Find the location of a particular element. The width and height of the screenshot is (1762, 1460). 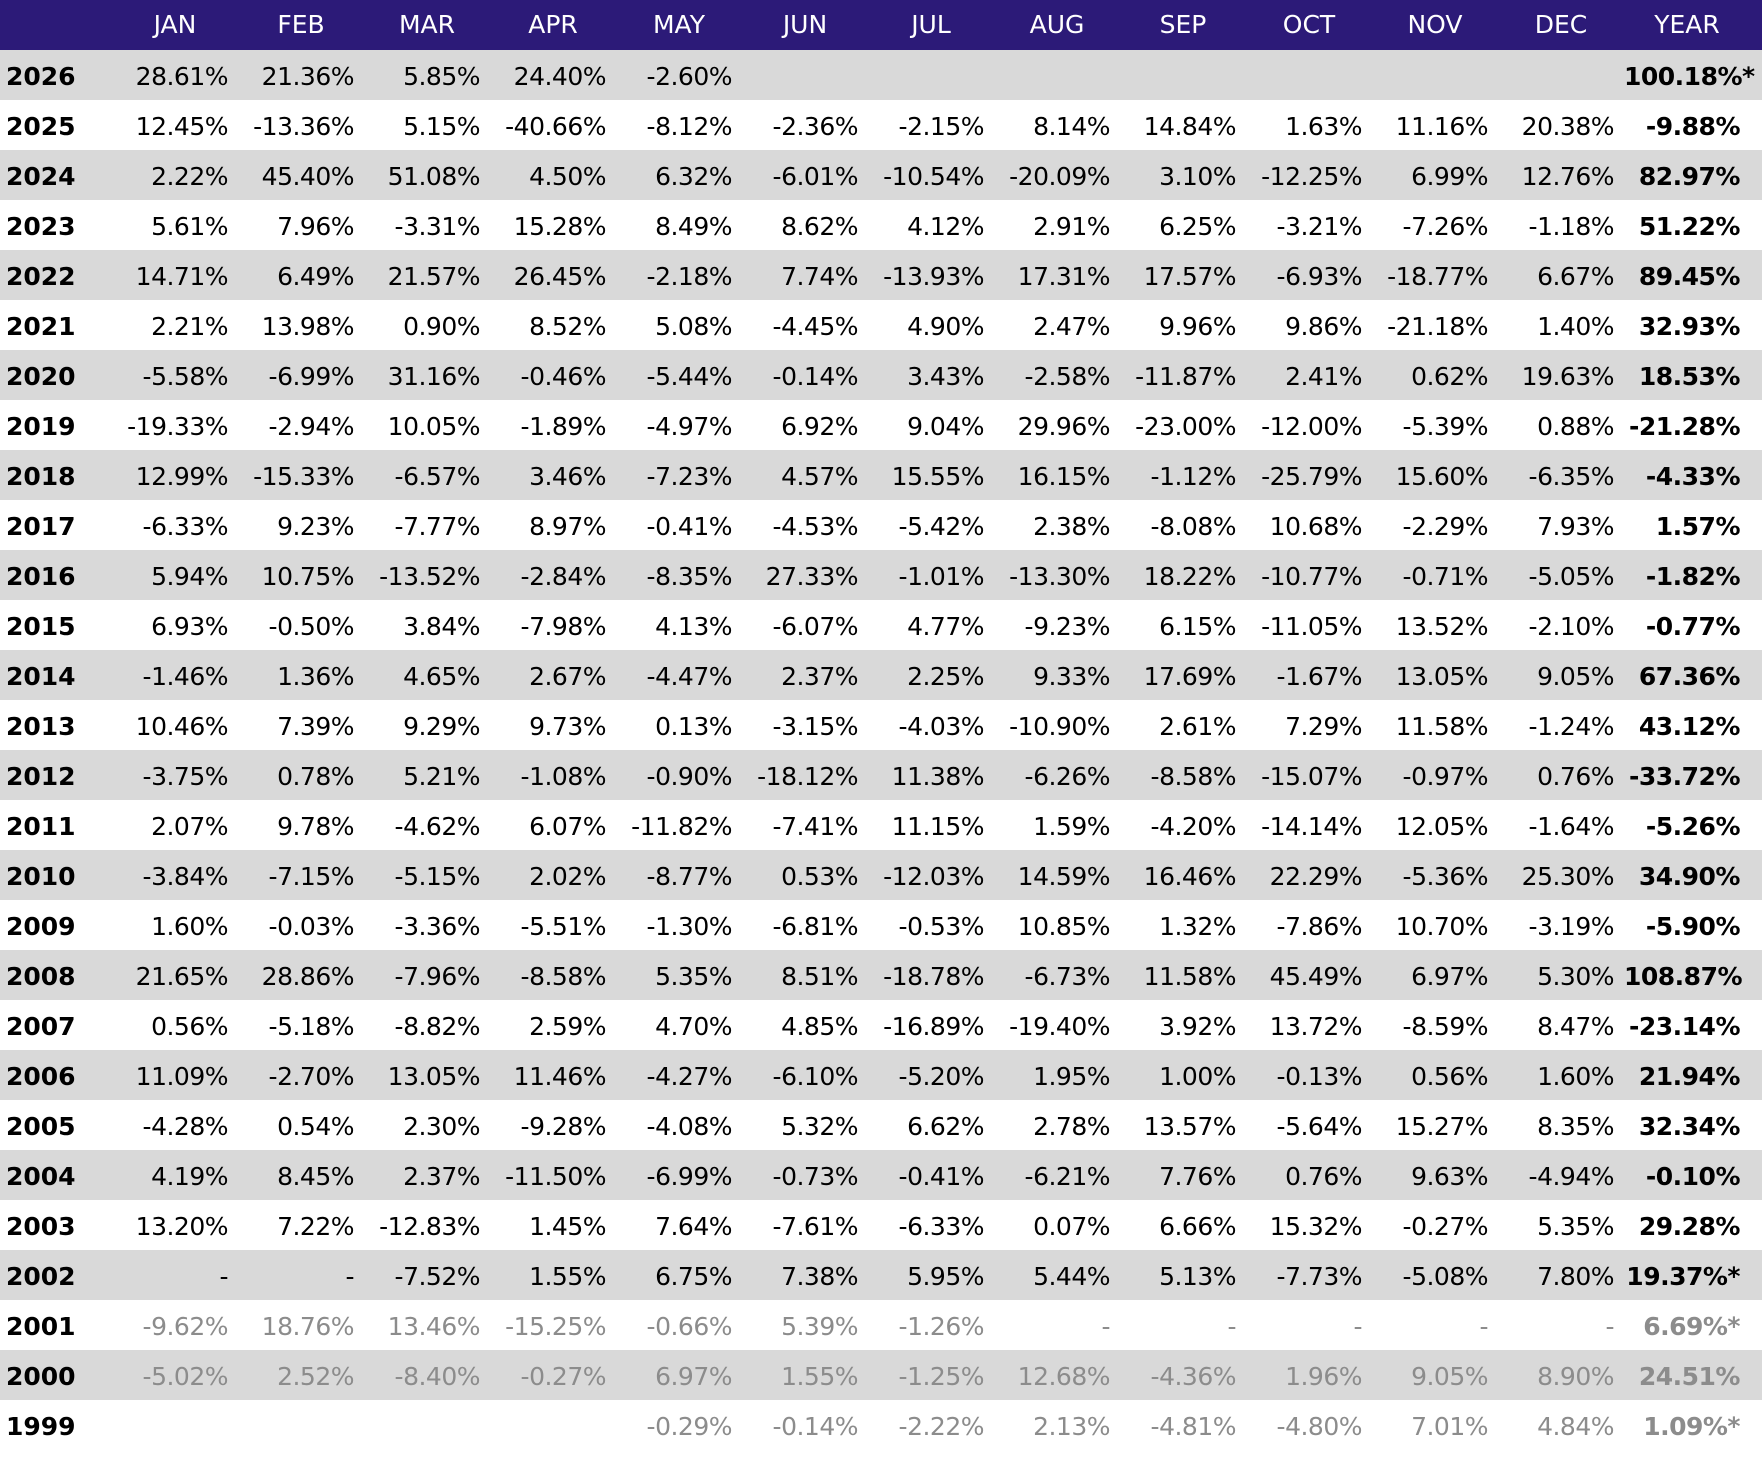

month-return: 13.72% is located at coordinates (1316, 1026).